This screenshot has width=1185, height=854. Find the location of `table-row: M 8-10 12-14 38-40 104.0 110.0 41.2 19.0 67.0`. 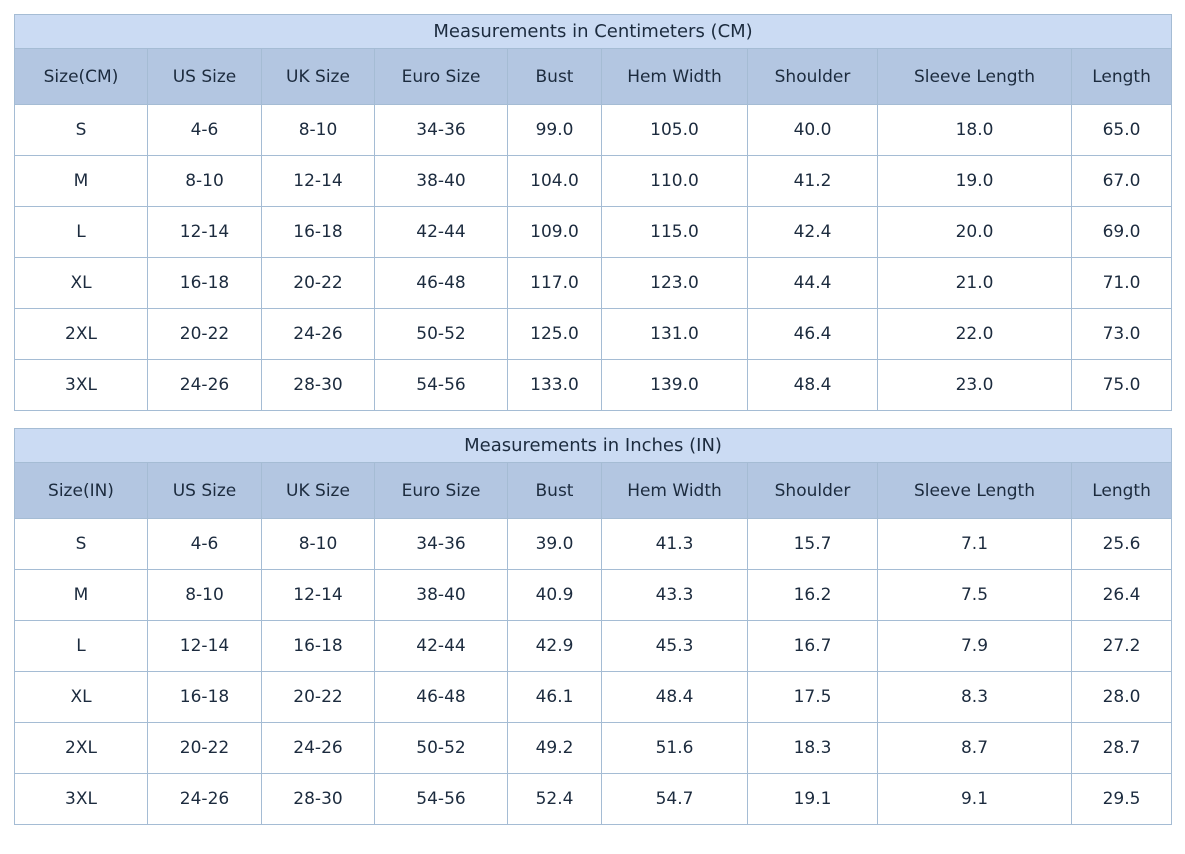

table-row: M 8-10 12-14 38-40 104.0 110.0 41.2 19.0 67.0 is located at coordinates (593, 181).